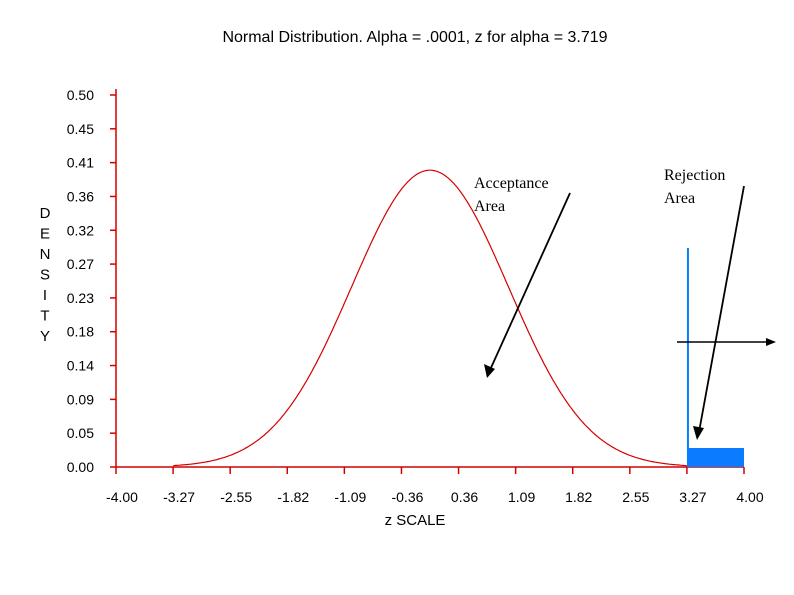 The image size is (794, 595). Describe the element at coordinates (692, 497) in the screenshot. I see `x-tick-label: 3.27` at that location.